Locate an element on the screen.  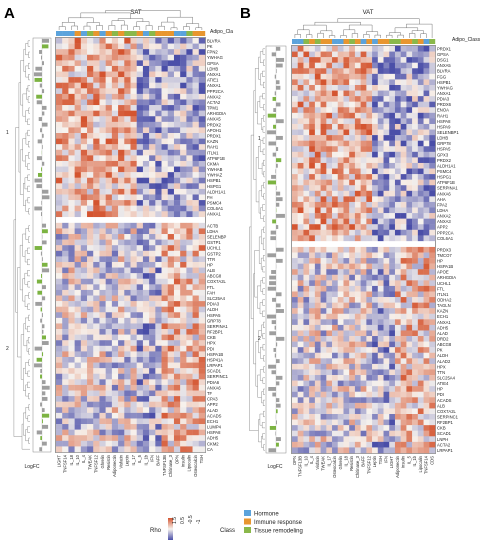
legend-hormone: Hormone is located at coordinates (266, 515).